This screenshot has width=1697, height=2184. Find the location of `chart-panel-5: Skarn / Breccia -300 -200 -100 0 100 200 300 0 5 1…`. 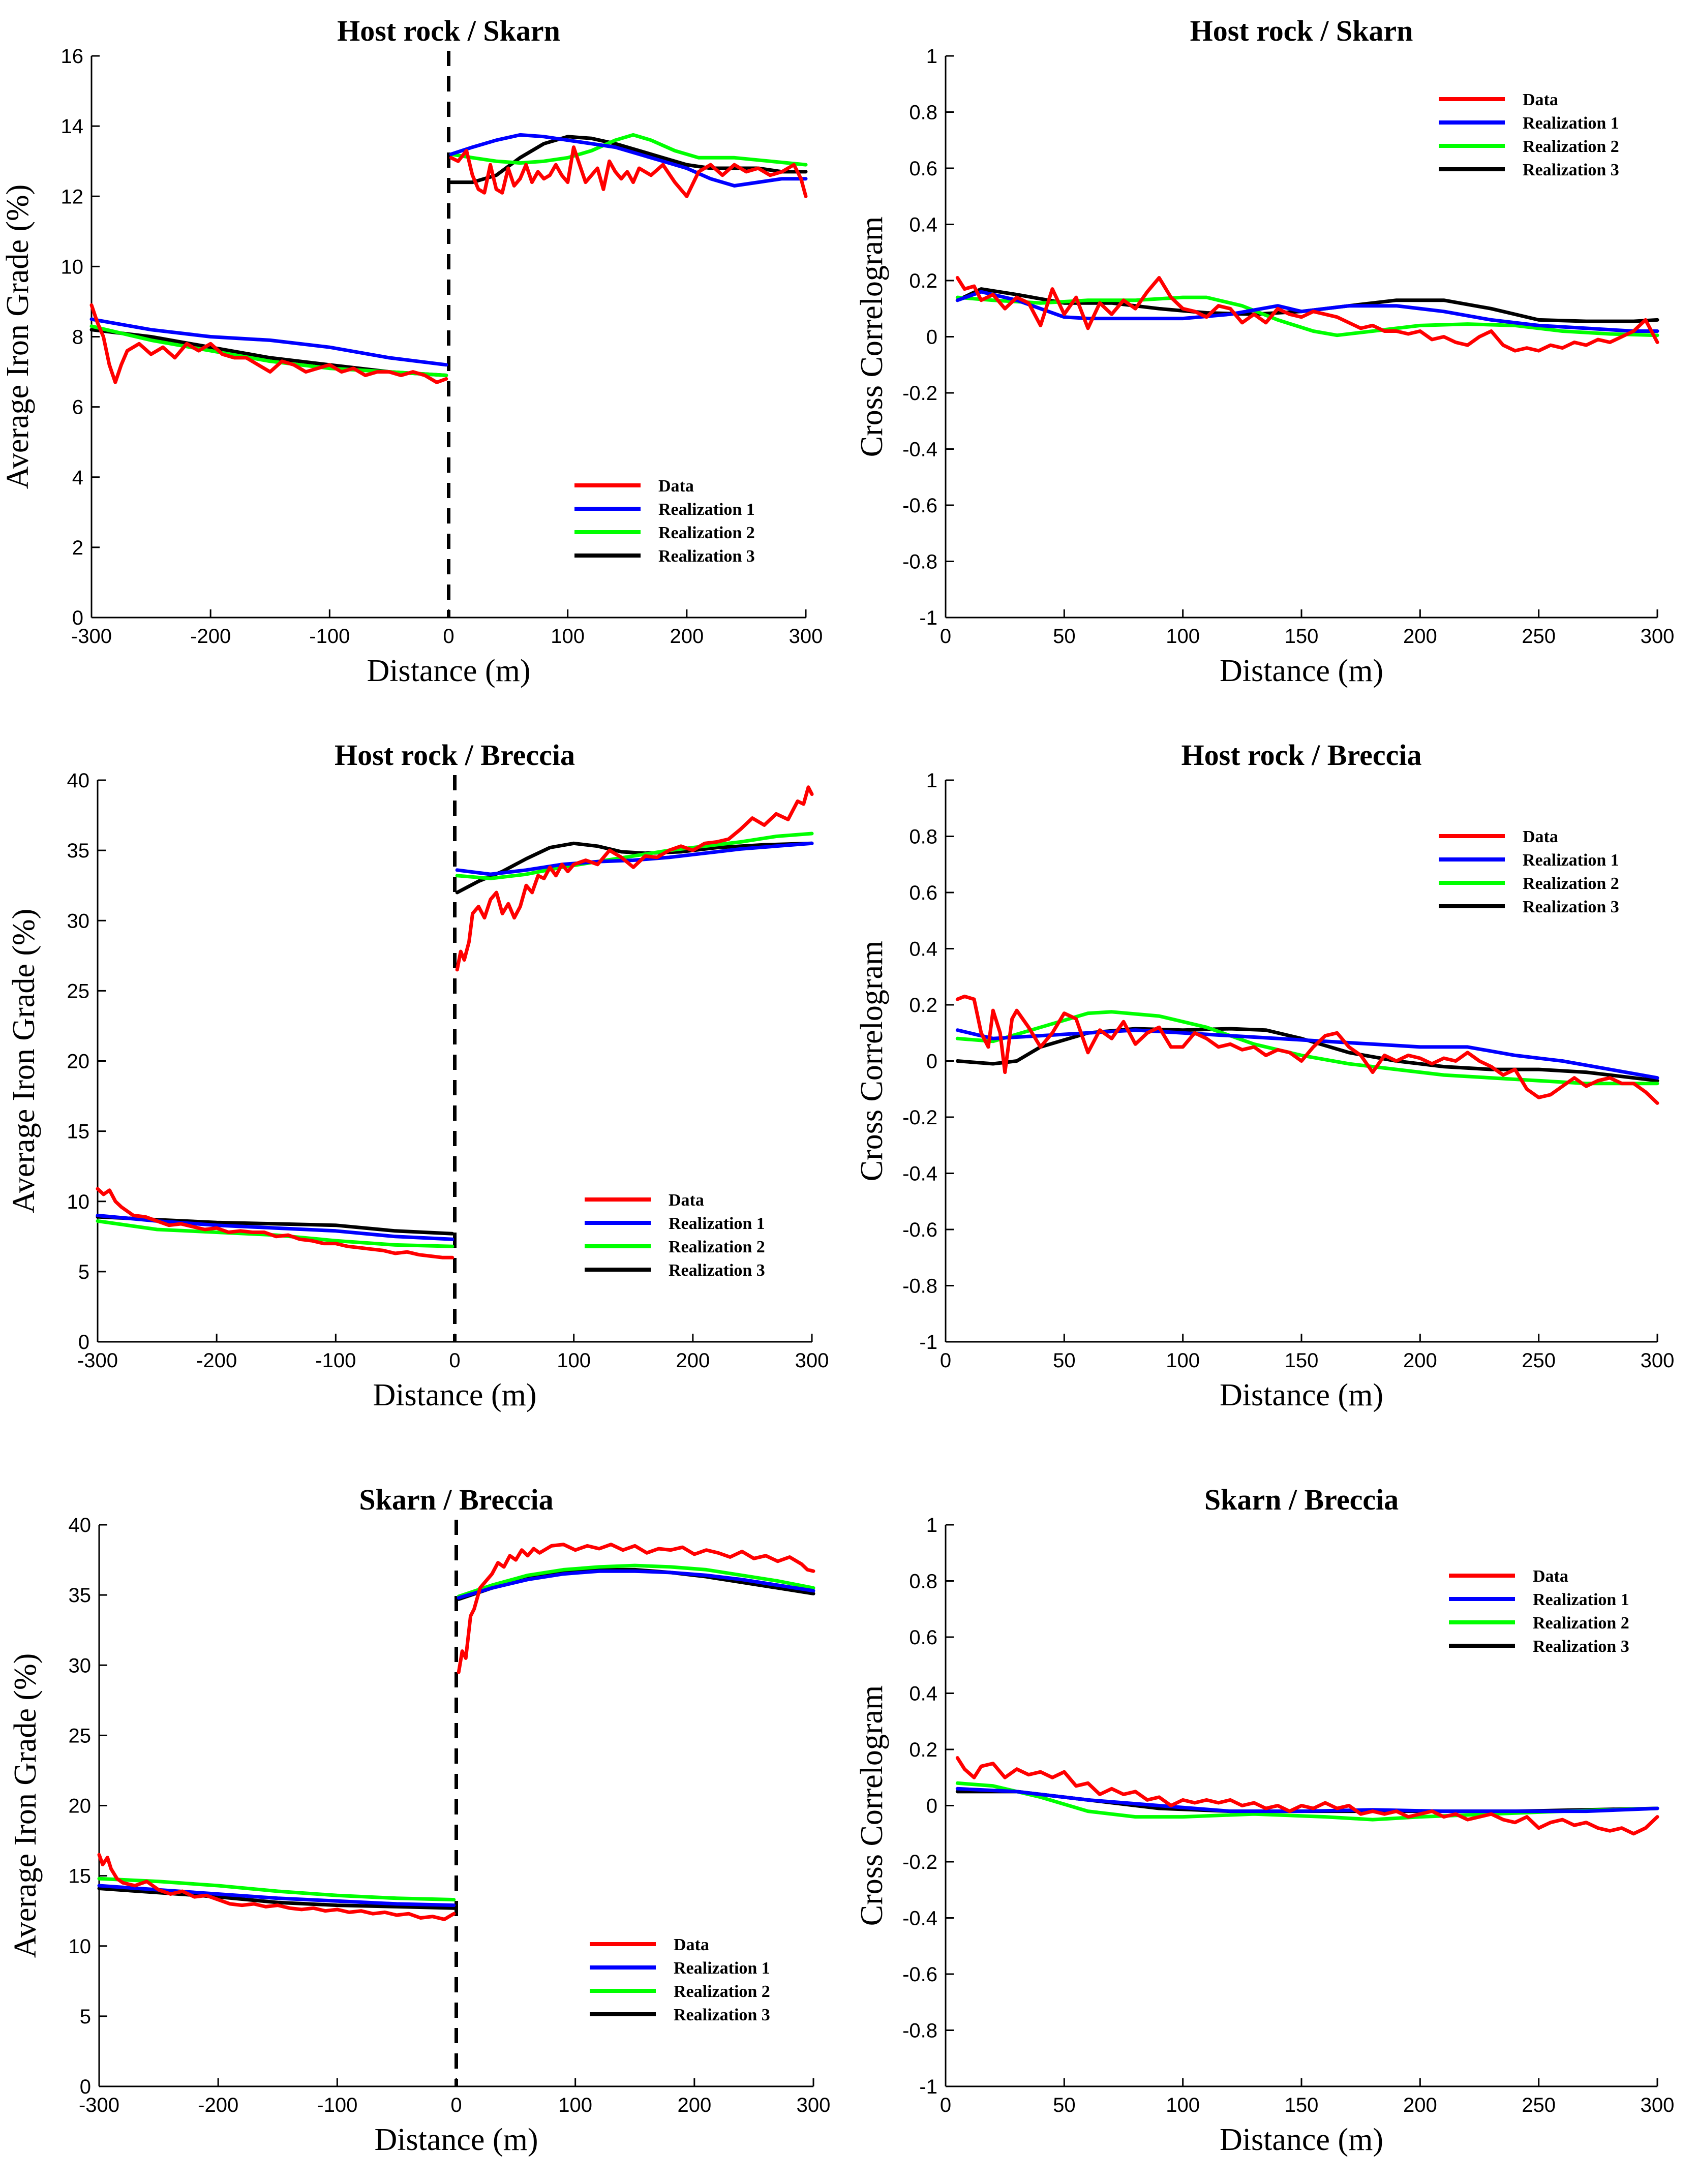

chart-panel-5: Skarn / Breccia -300 -200 -100 0 100 200 300 0 5 1… is located at coordinates (419, 1820).